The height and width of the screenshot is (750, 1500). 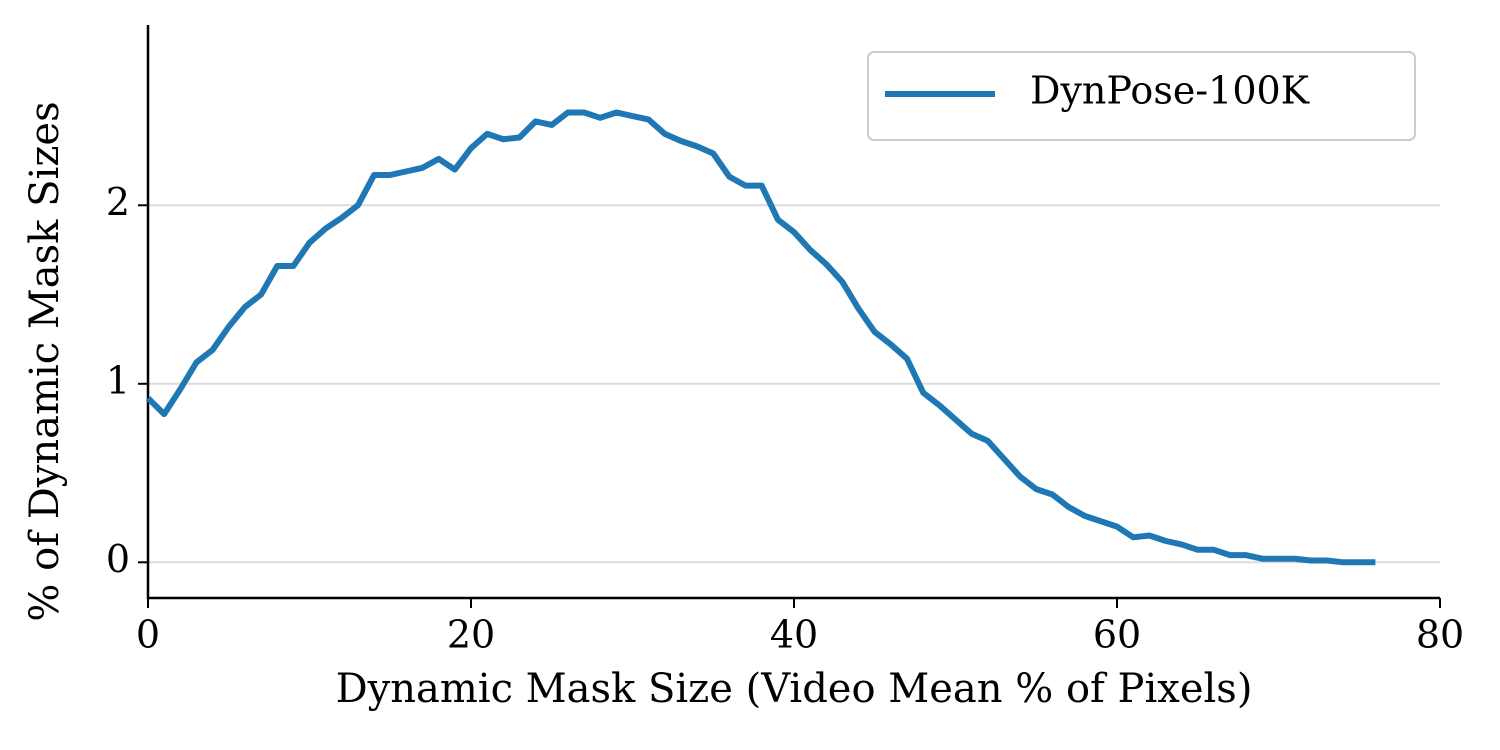 What do you see at coordinates (1117, 635) in the screenshot?
I see `x-tick-label: 60` at bounding box center [1117, 635].